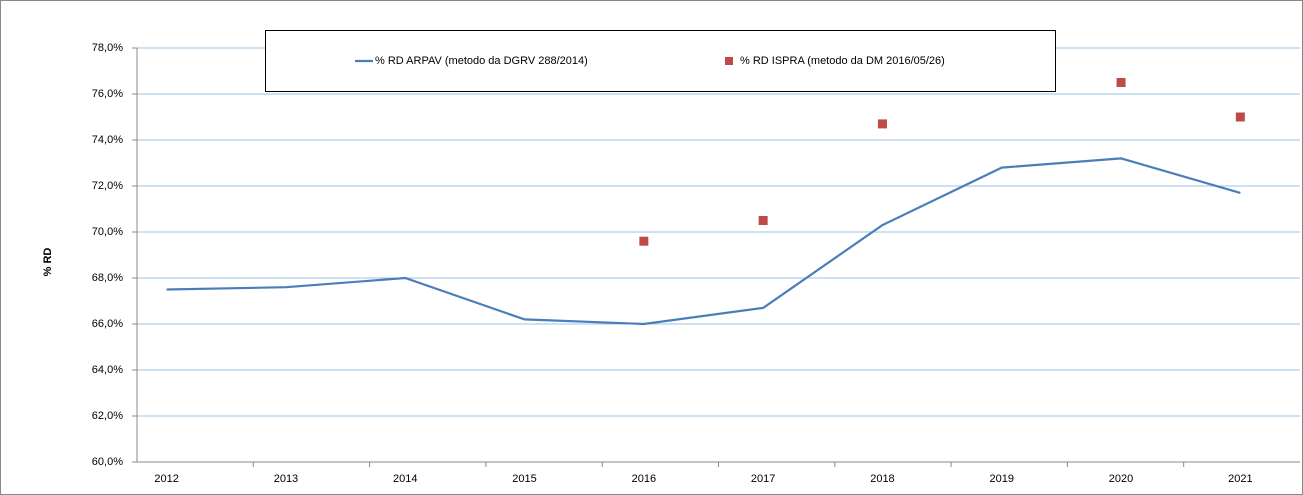 This screenshot has height=495, width=1303. I want to click on y-tick-label: 76,0%, so click(107, 94).